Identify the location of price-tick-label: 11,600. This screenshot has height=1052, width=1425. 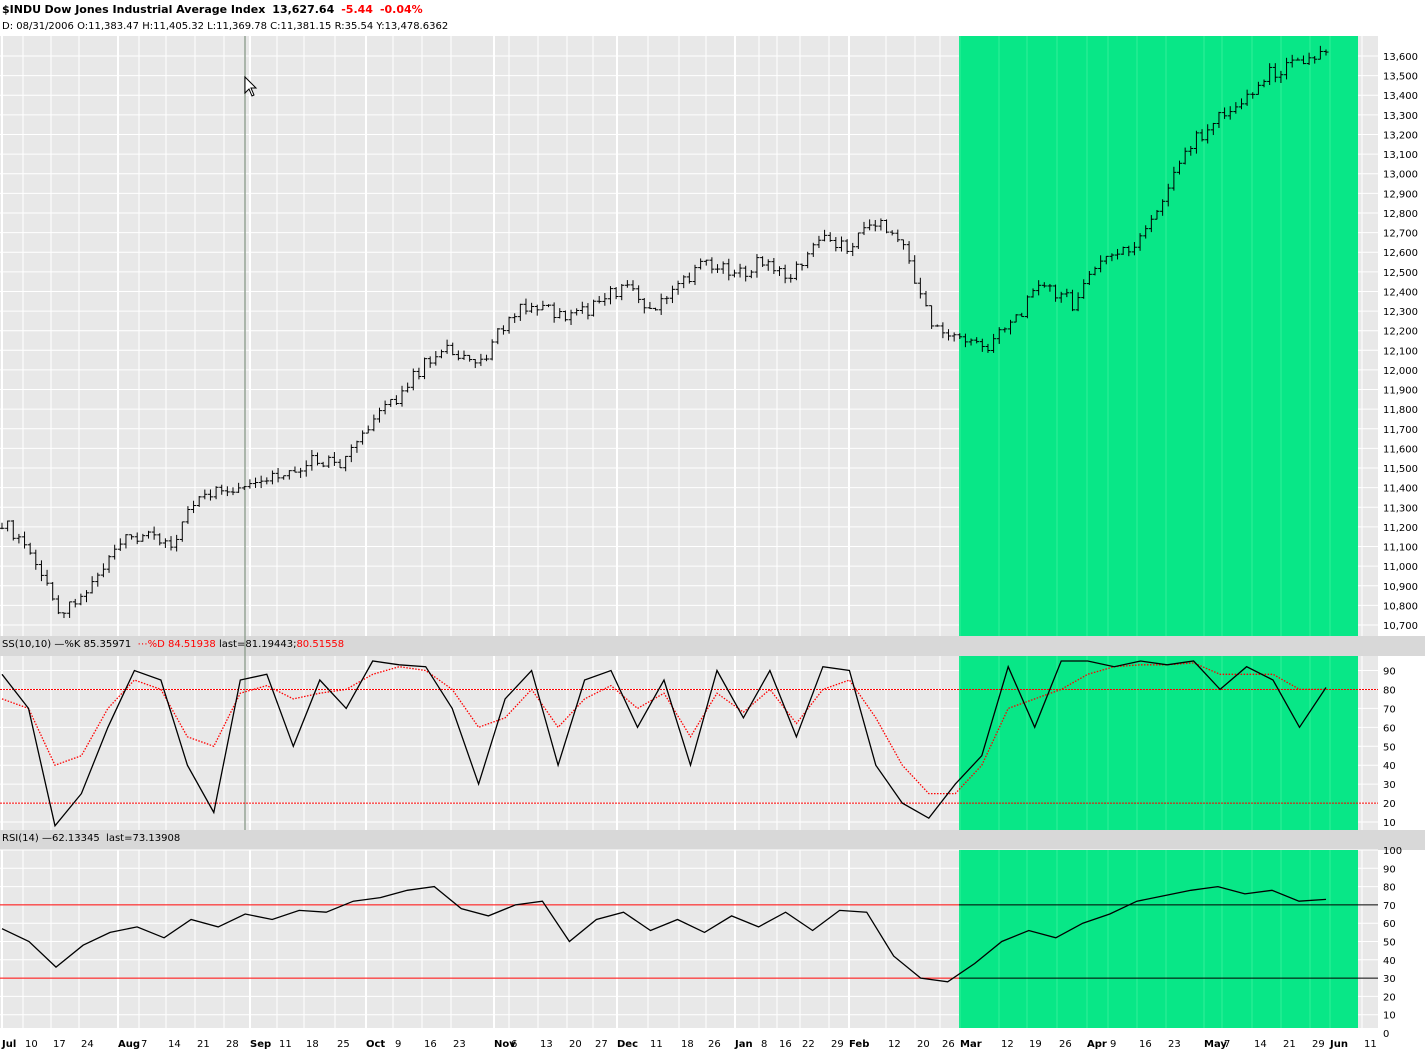
(1400, 449).